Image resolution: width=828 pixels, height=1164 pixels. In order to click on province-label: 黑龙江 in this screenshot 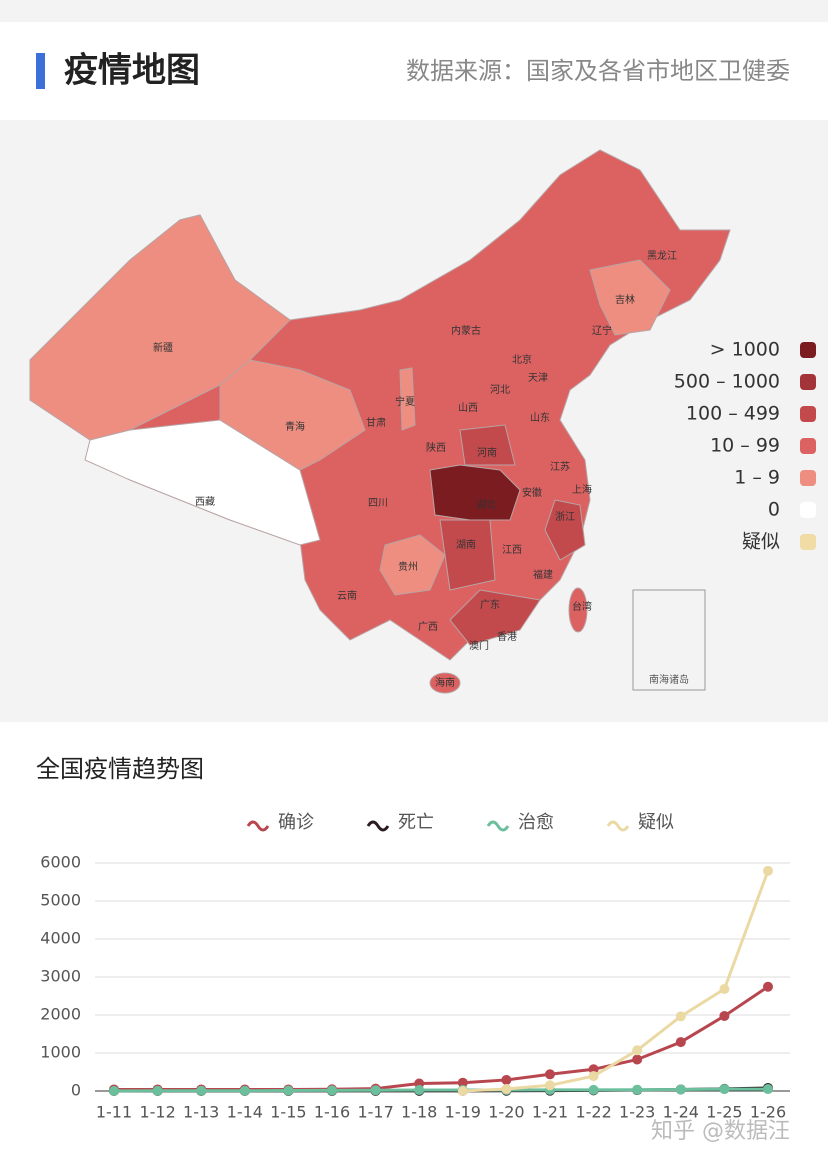, I will do `click(662, 255)`.